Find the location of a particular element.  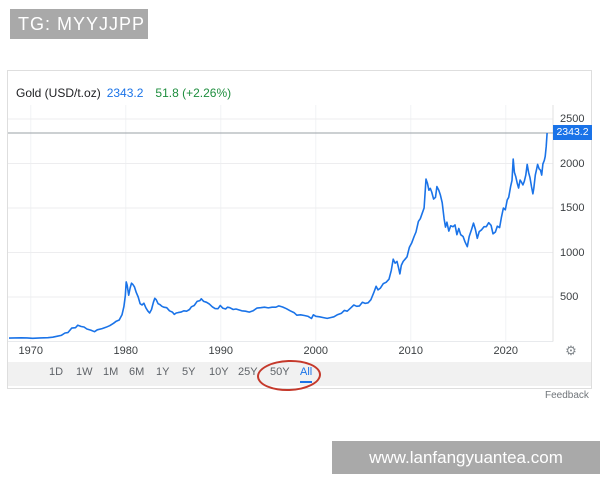

x-tick-label: 2000 is located at coordinates (316, 351).